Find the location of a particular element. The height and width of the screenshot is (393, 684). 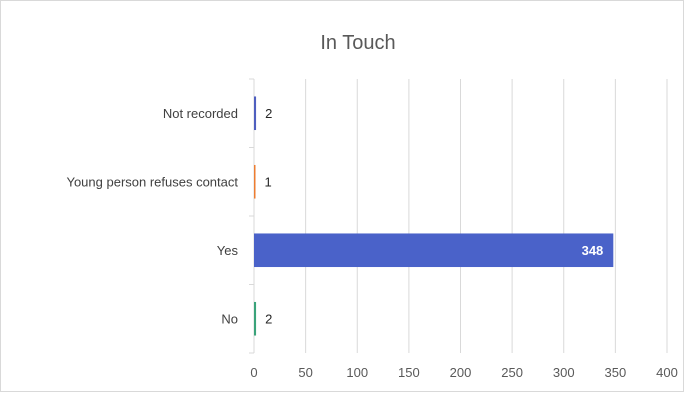

x-tick-label: 400 is located at coordinates (667, 372).